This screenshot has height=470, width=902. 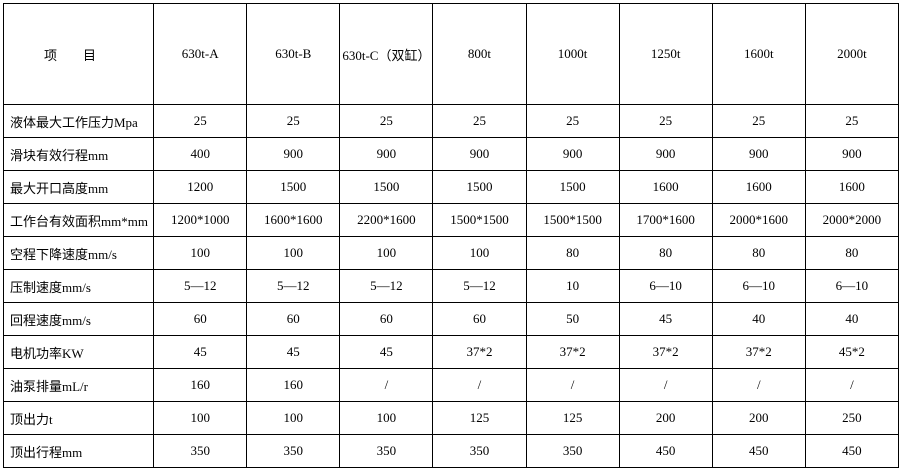 What do you see at coordinates (293, 220) in the screenshot?
I see `cell: 1600*1600` at bounding box center [293, 220].